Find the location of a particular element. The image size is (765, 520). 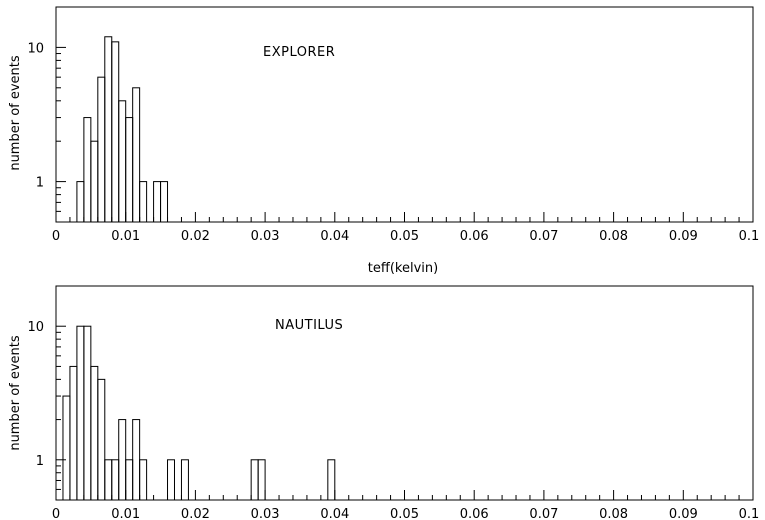

detector-label: NAUTILUS is located at coordinates (309, 325).